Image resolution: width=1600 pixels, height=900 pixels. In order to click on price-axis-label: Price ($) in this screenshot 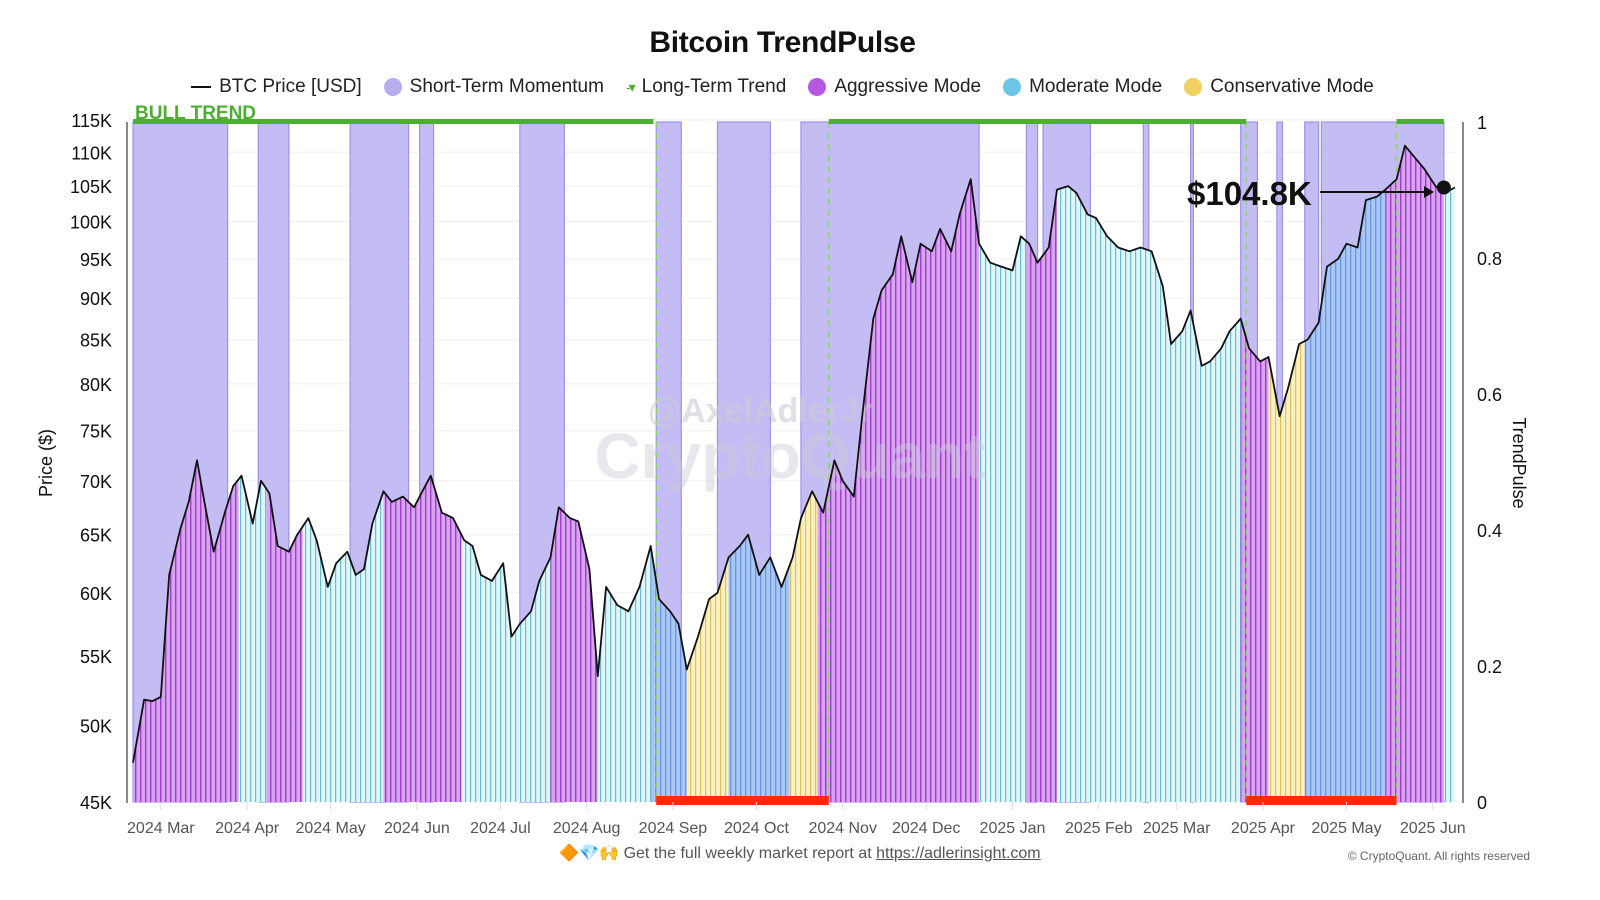, I will do `click(46, 463)`.